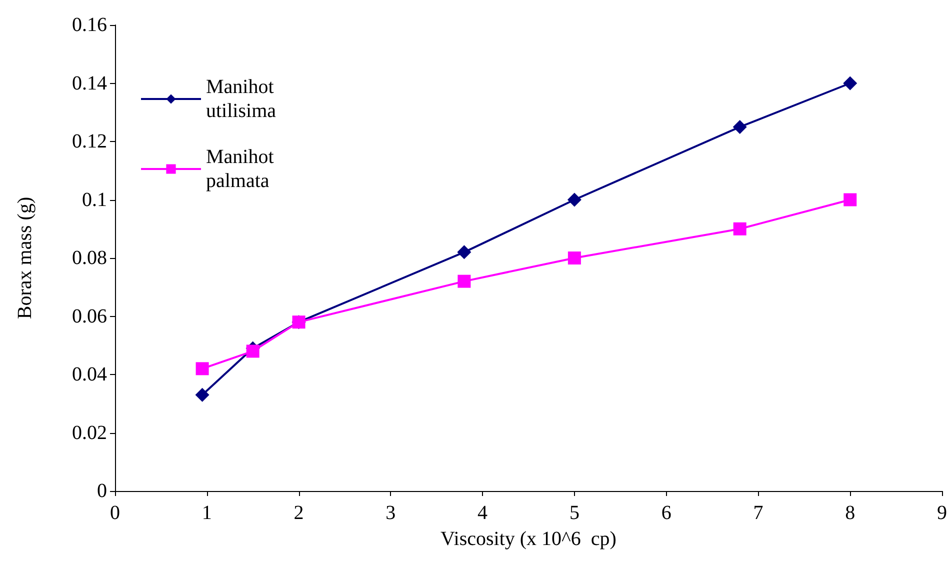 The height and width of the screenshot is (578, 950). Describe the element at coordinates (89, 375) in the screenshot. I see `y-tick-label: 0.04` at that location.